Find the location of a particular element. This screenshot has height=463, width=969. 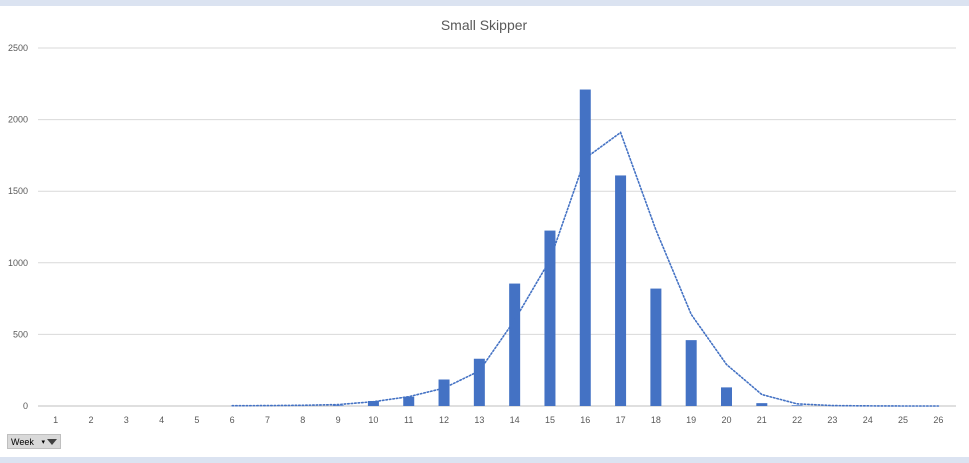

y-tick-label: 500 is located at coordinates (20, 334).